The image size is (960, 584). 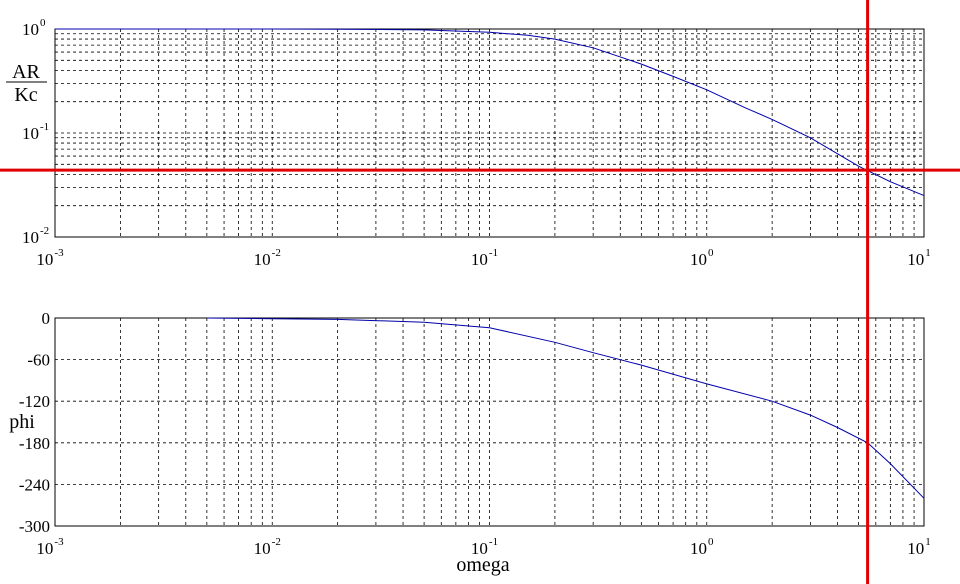 I want to click on magnitude-x-tick-label: 10⁻², so click(x=267, y=258).